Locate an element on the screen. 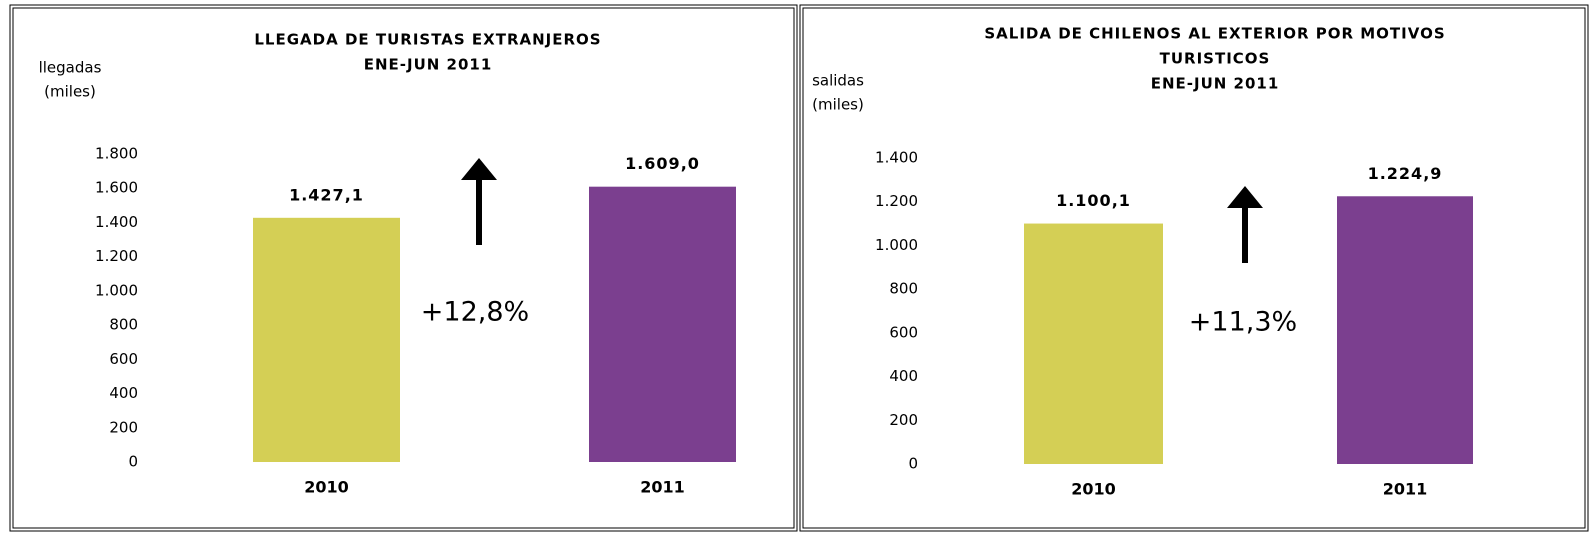  value-label: 1.609,0 is located at coordinates (662, 163).